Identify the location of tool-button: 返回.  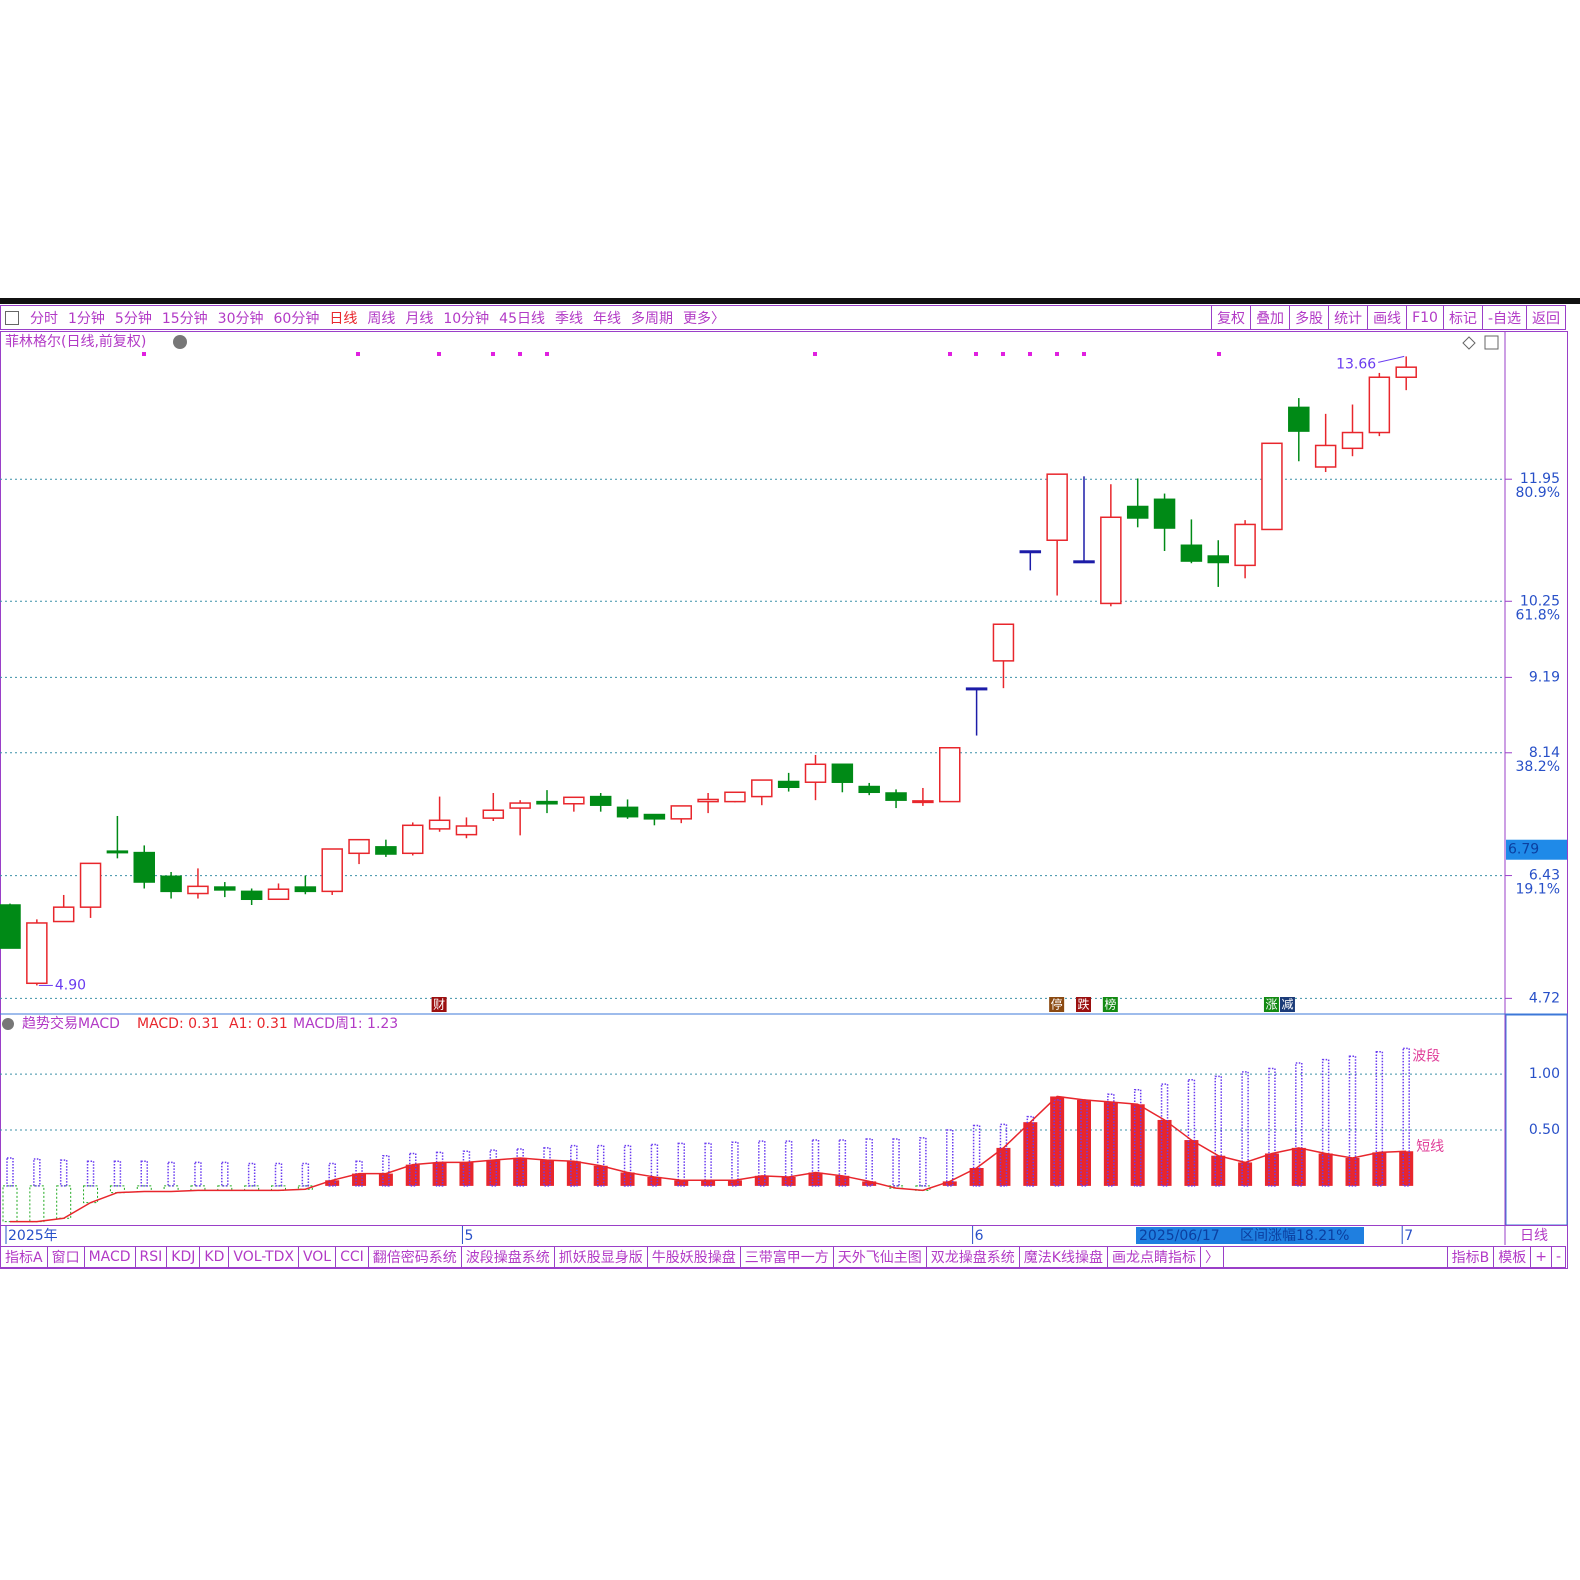
(1545, 317).